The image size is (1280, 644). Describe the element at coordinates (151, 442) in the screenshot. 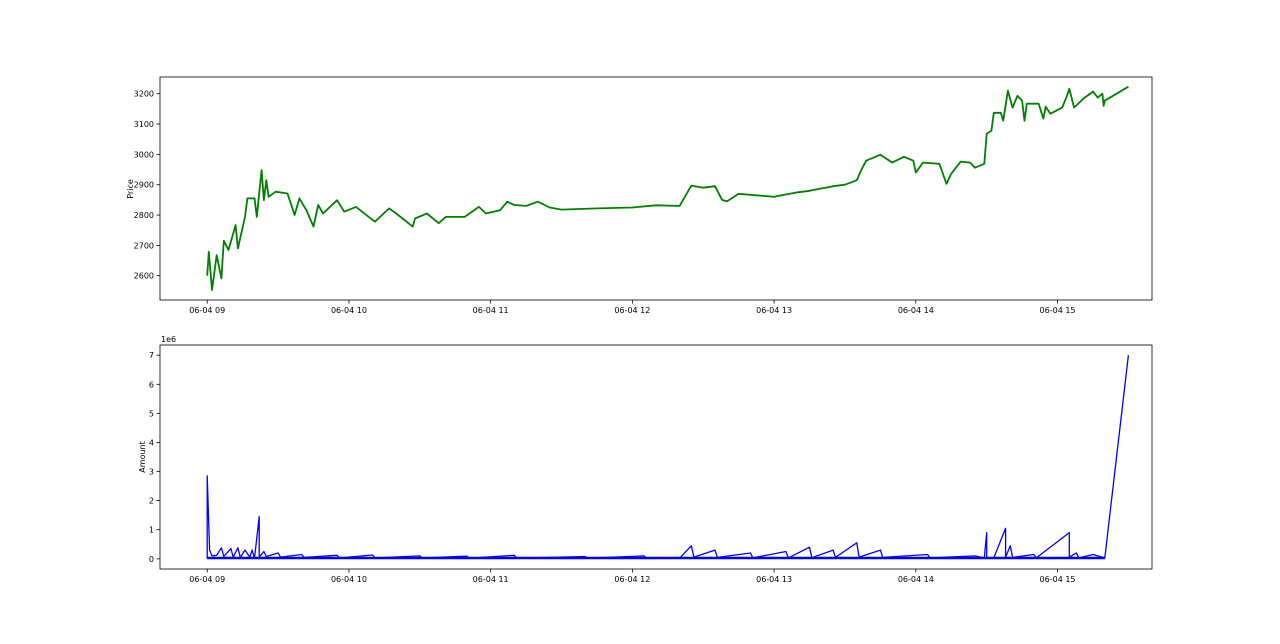

I see `y-tick-label: 4` at that location.